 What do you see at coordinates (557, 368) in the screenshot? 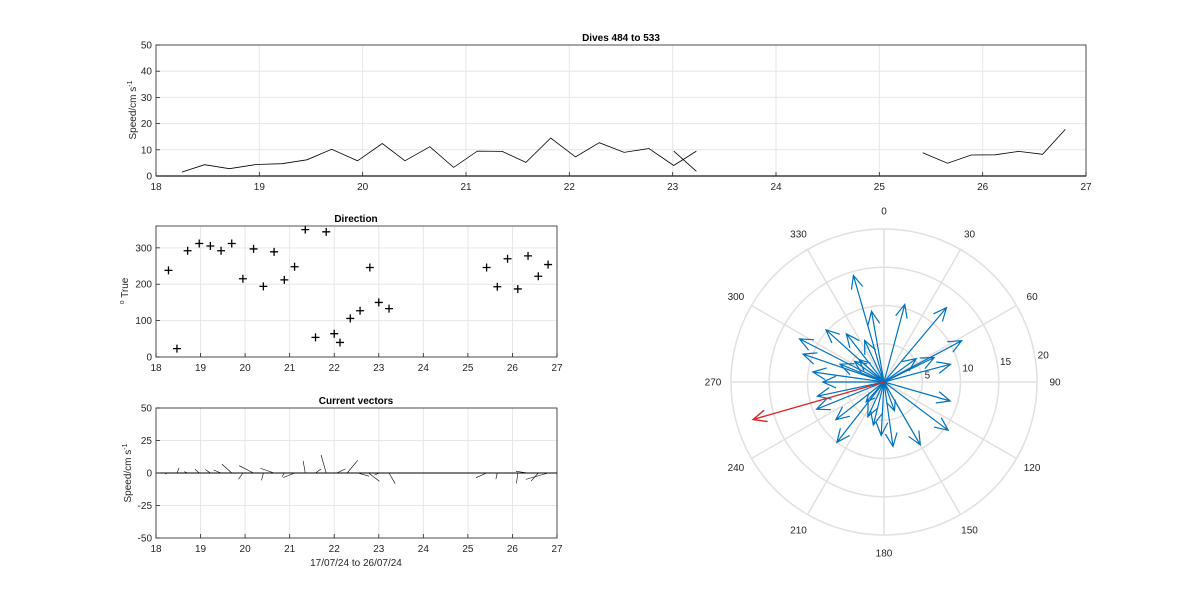
I see `x-tick-label: 27` at bounding box center [557, 368].